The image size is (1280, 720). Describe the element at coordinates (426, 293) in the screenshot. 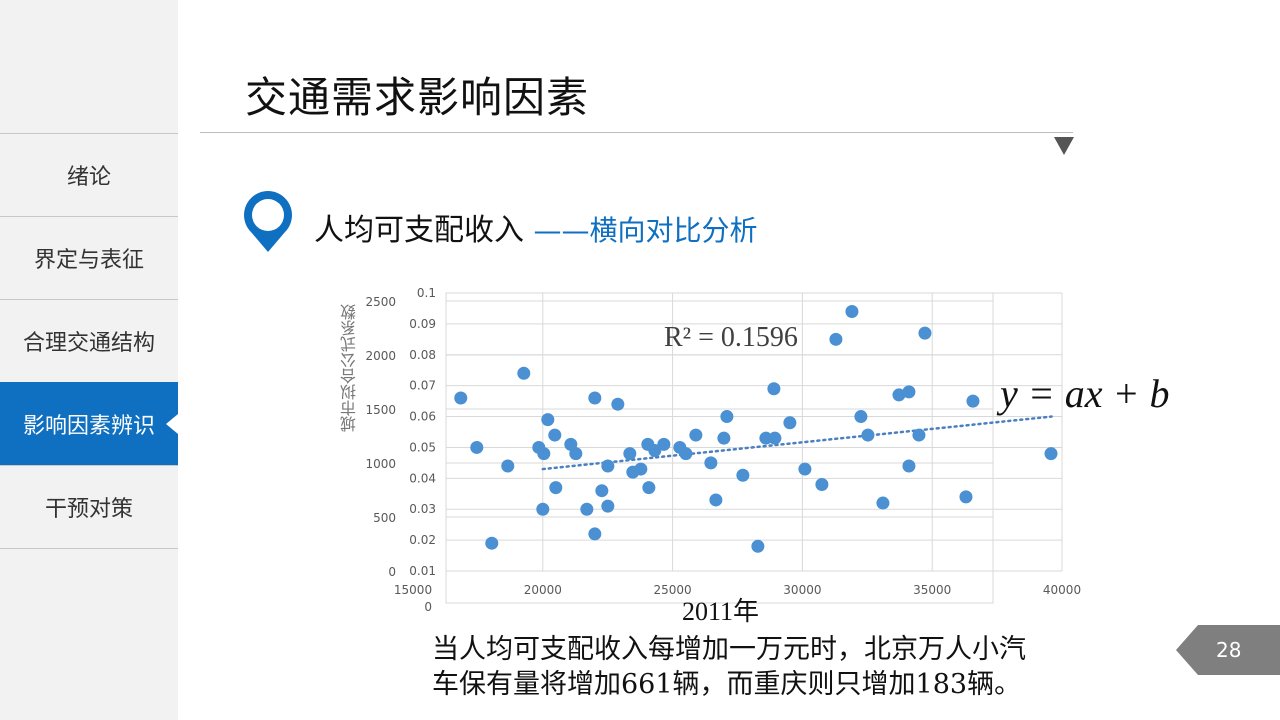

I see `y-tick-label: 0.1` at that location.